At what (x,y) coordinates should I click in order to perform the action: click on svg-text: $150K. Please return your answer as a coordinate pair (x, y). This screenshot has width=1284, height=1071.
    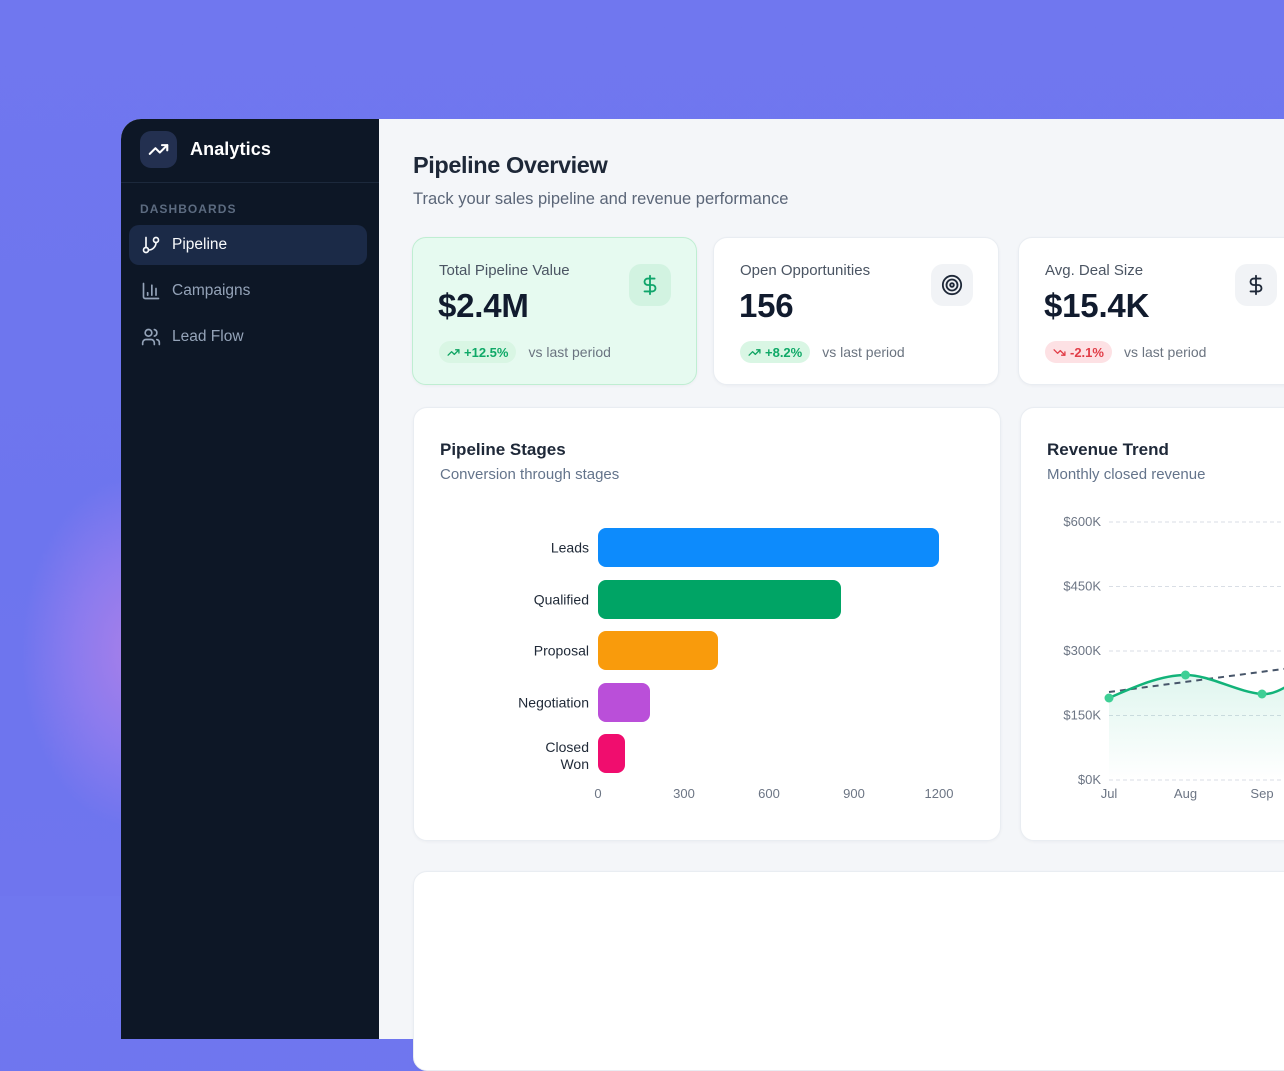
    Looking at the image, I should click on (1082, 715).